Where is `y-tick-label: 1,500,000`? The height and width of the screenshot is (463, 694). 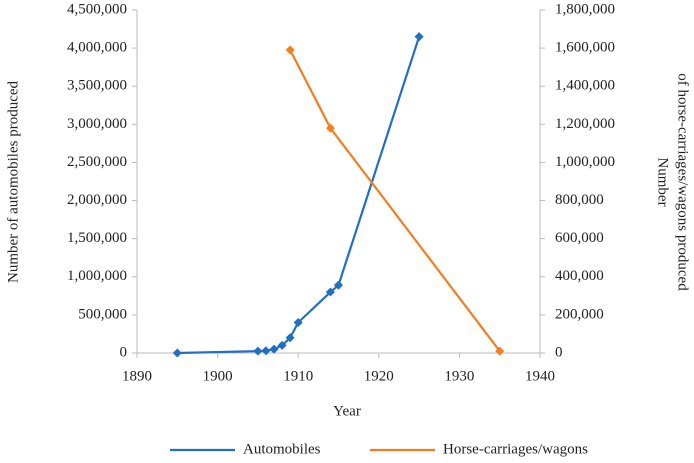
y-tick-label: 1,500,000 is located at coordinates (97, 238).